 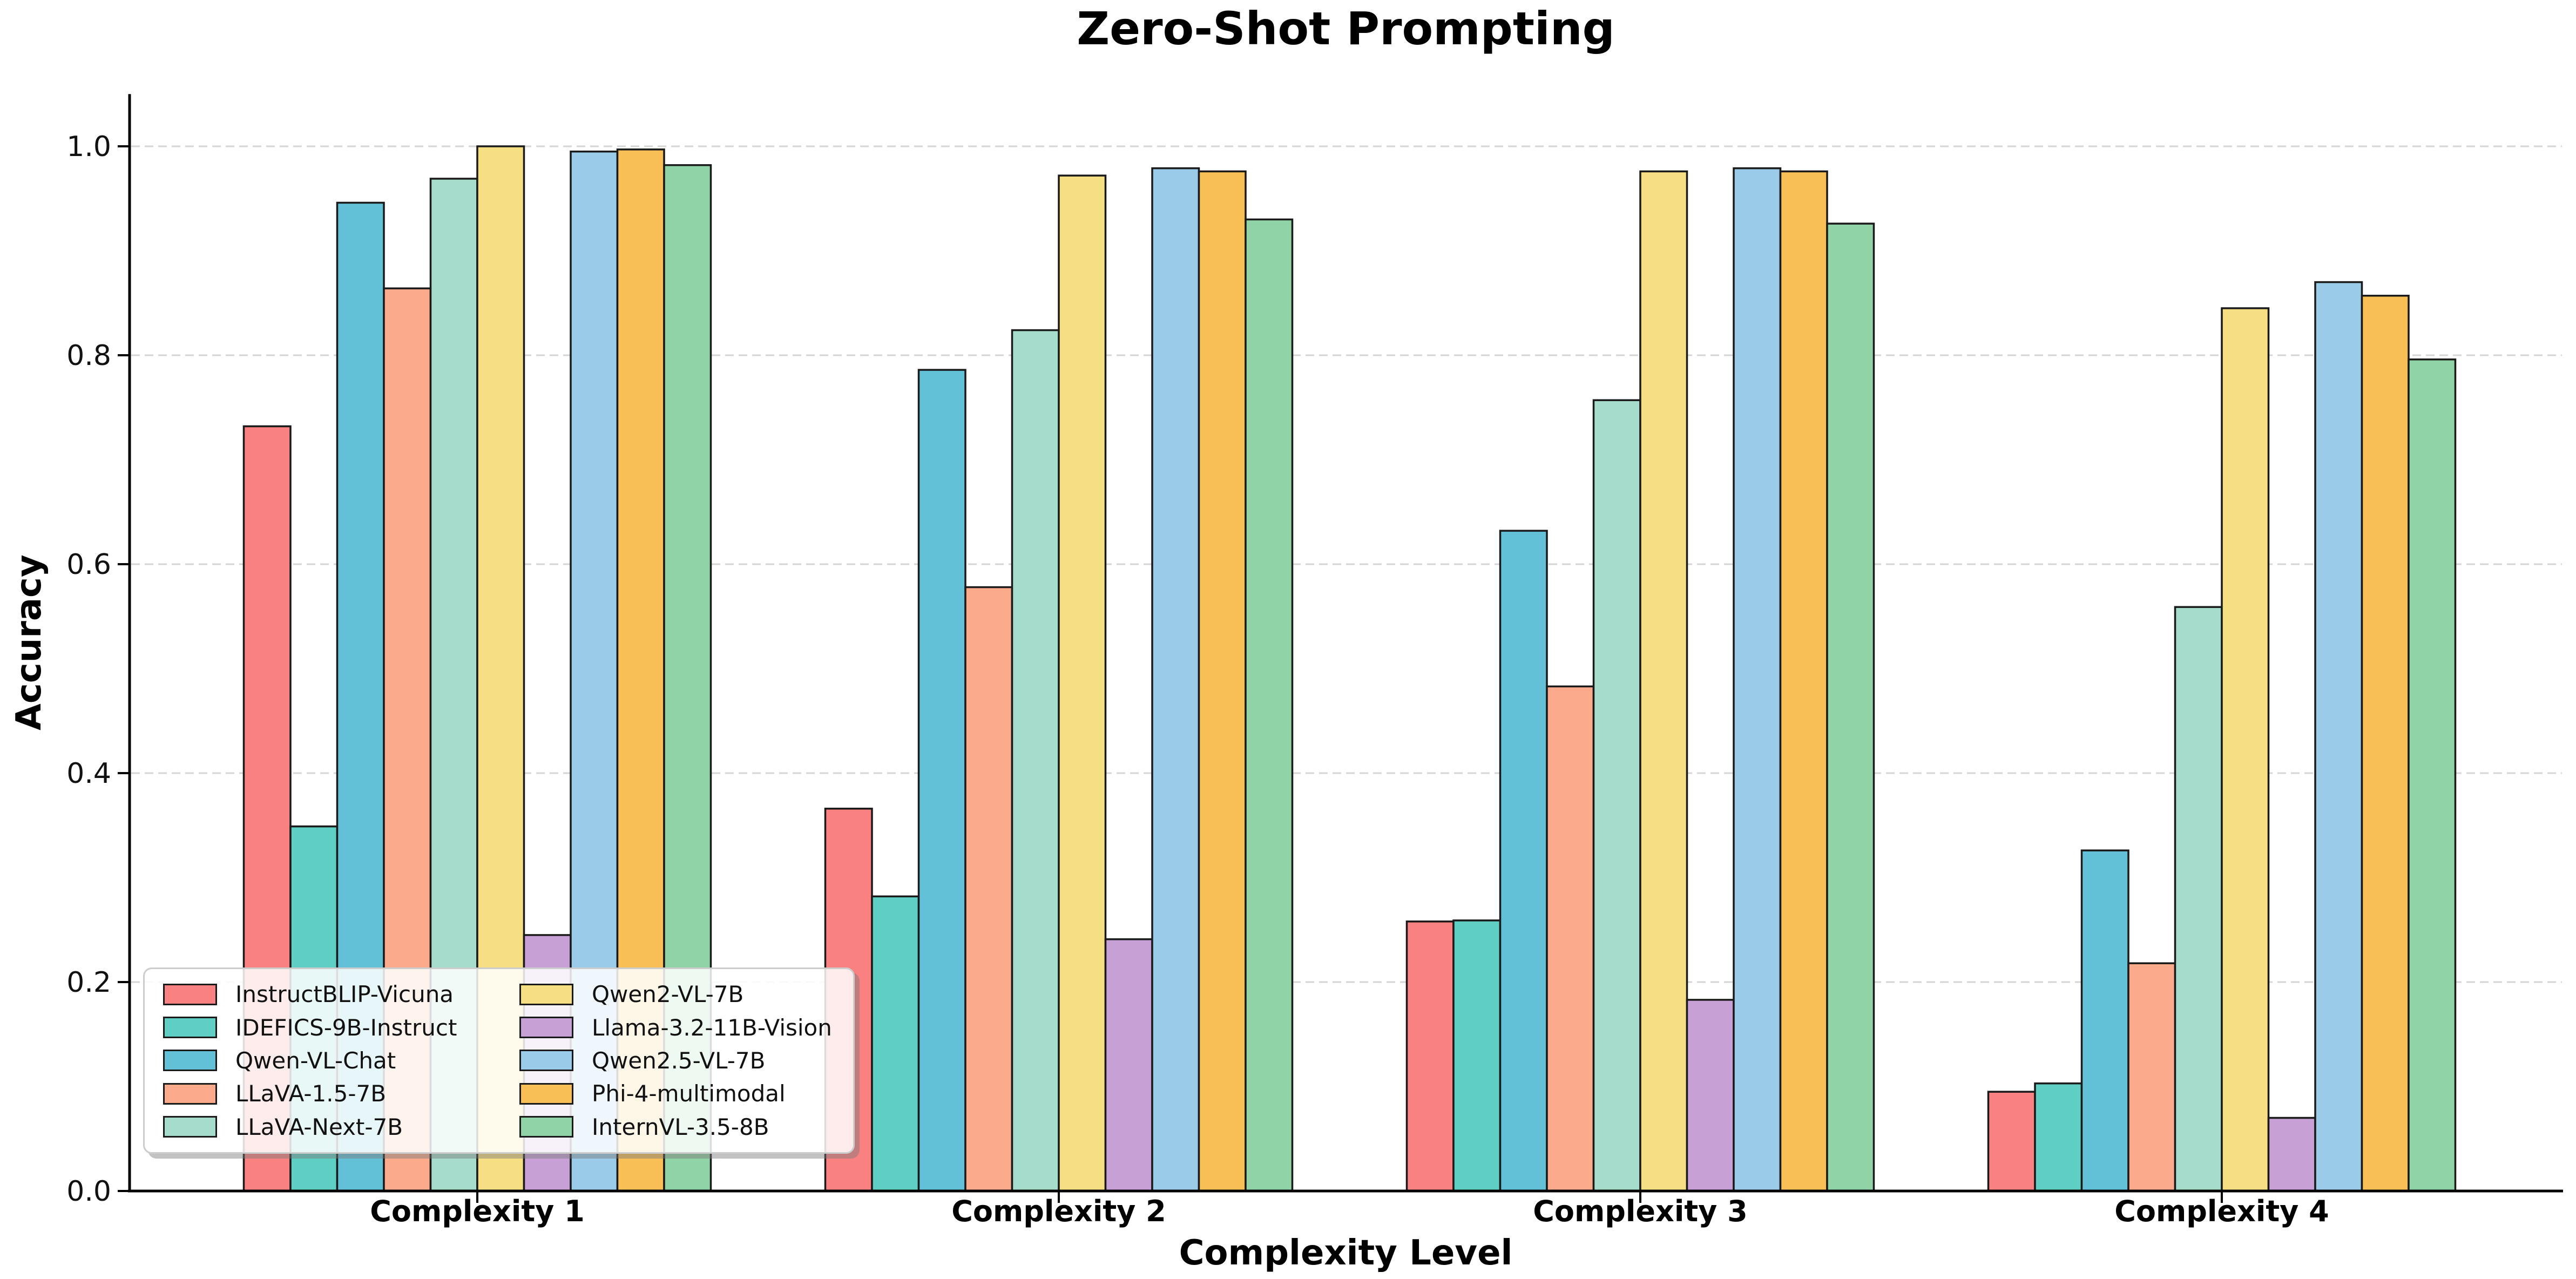 I want to click on y-tick-label: 0.6, so click(x=89, y=565).